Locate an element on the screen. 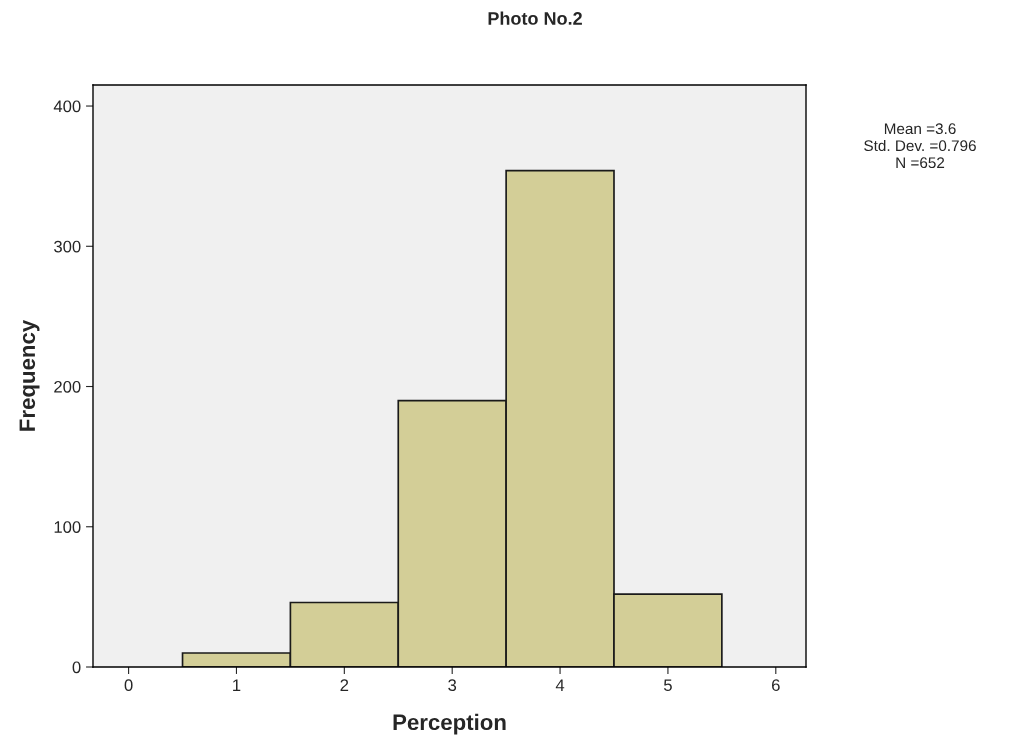  x-tick-label: 2 is located at coordinates (344, 685).